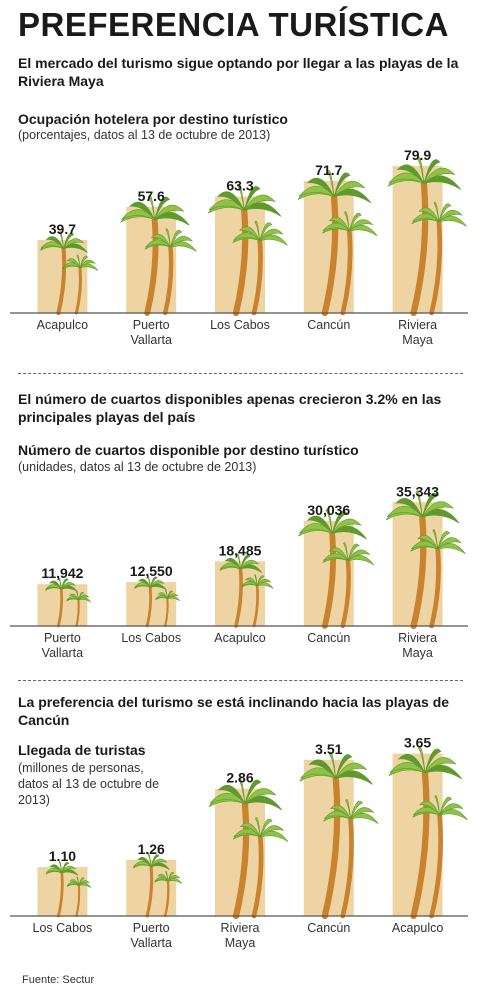  I want to click on data-label: 30,036, so click(328, 510).